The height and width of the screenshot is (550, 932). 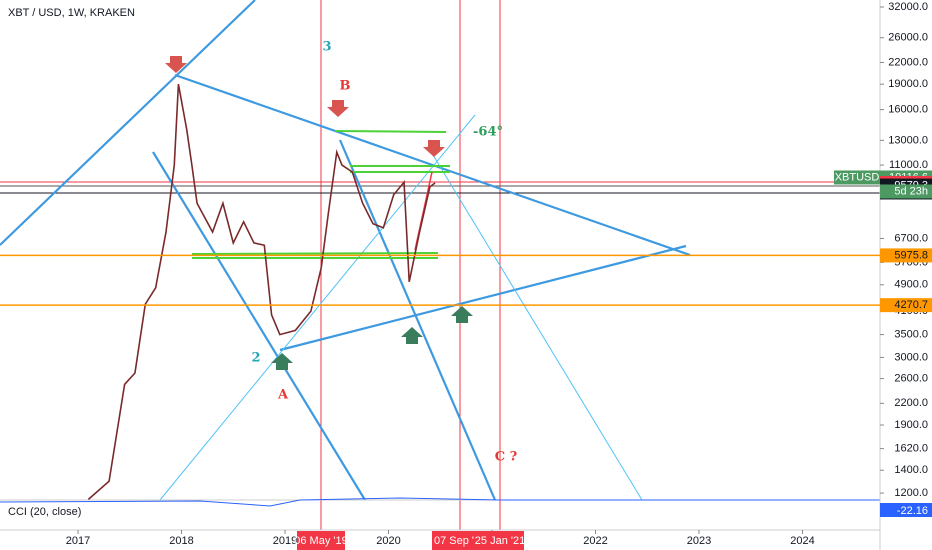 What do you see at coordinates (802, 541) in the screenshot?
I see `x-tick-label: 2024` at bounding box center [802, 541].